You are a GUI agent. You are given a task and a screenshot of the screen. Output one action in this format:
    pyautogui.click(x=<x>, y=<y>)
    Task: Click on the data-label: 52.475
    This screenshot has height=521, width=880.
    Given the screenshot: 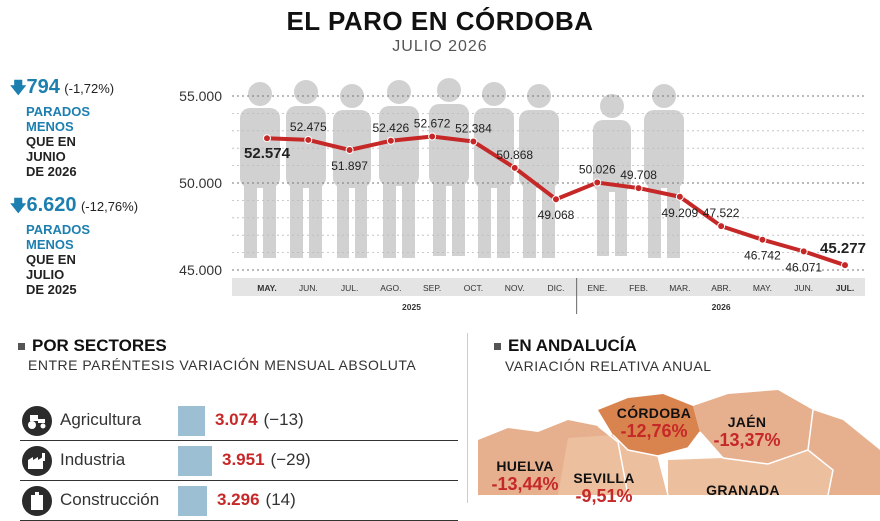 What is the action you would take?
    pyautogui.click(x=308, y=127)
    